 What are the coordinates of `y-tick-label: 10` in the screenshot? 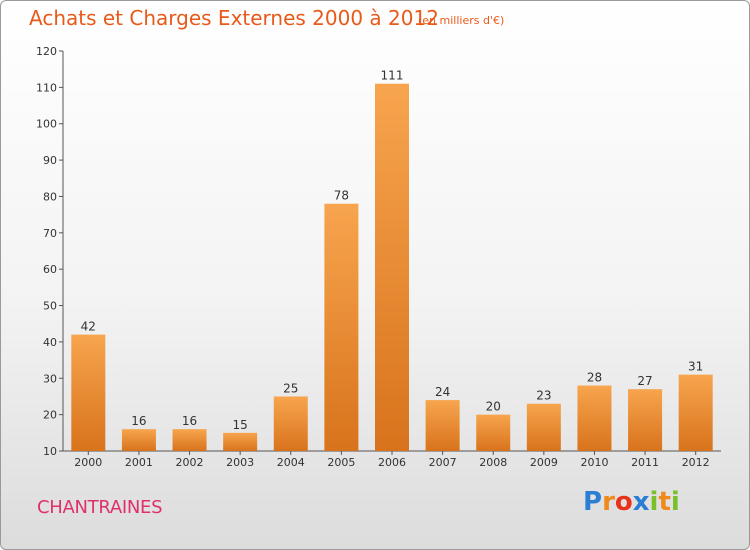 It's located at (50, 451).